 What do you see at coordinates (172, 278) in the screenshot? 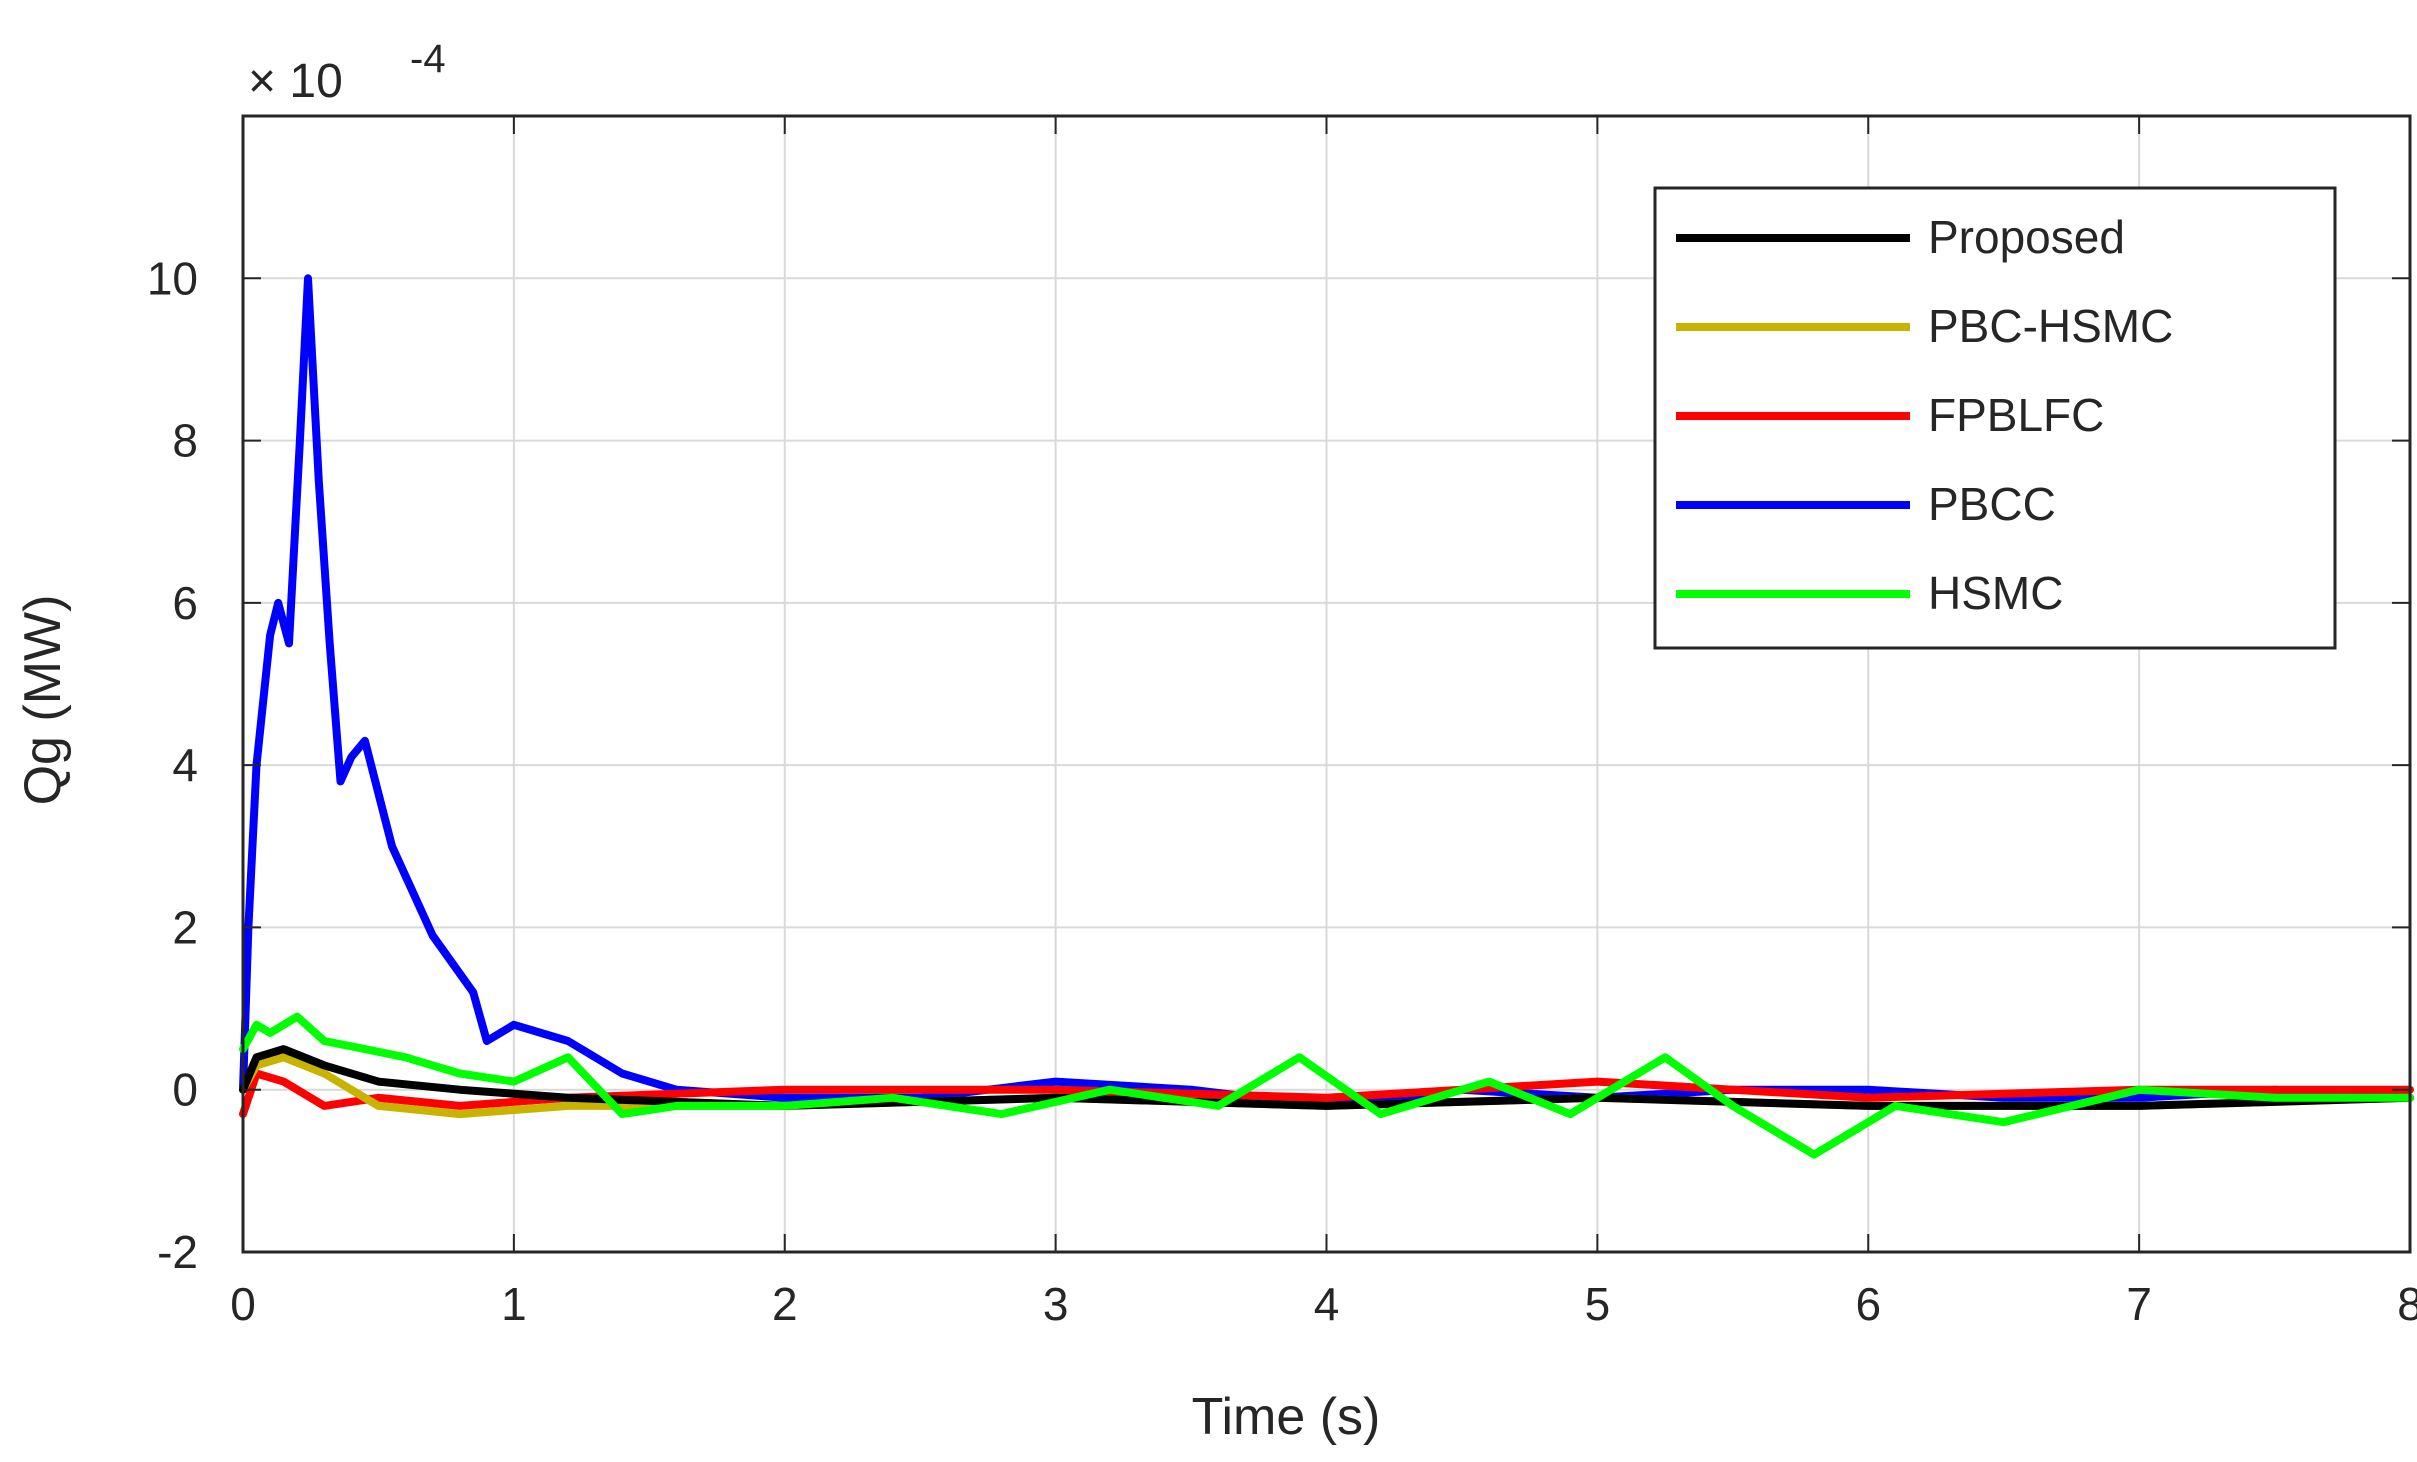
I see `y-tick-label: 10` at bounding box center [172, 278].